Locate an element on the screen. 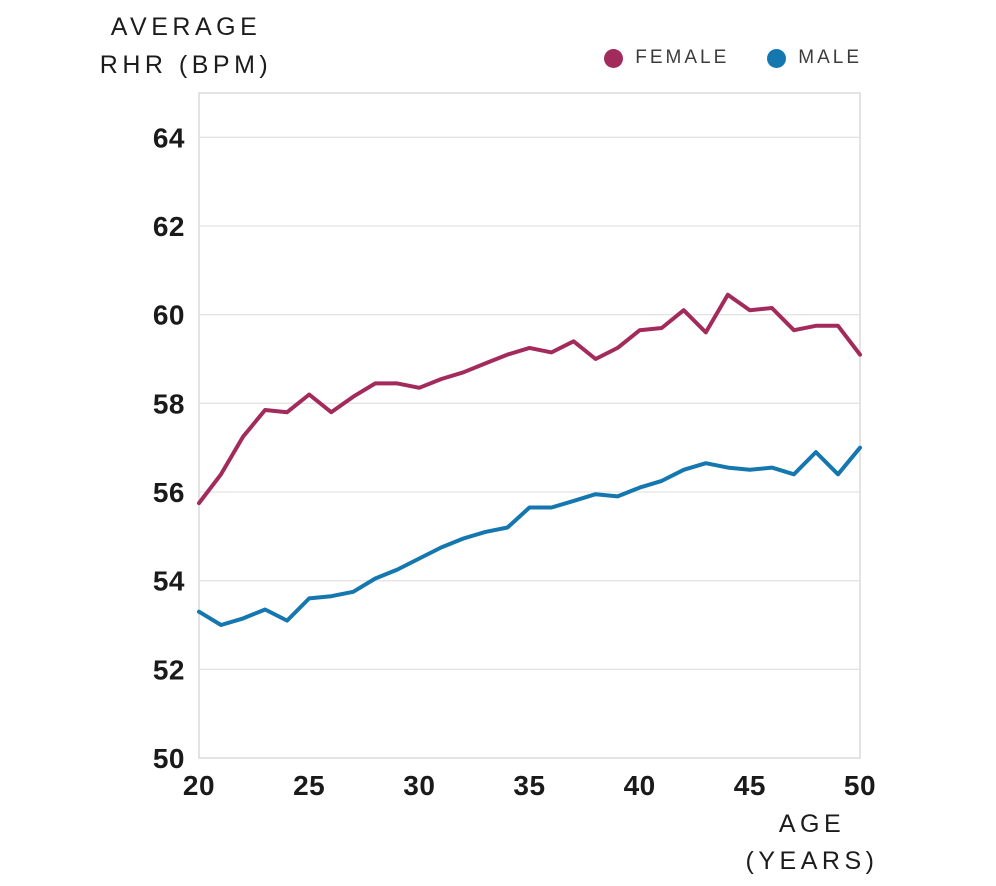 This screenshot has height=886, width=996. x-axis-title: AGE (YEARS) is located at coordinates (812, 843).